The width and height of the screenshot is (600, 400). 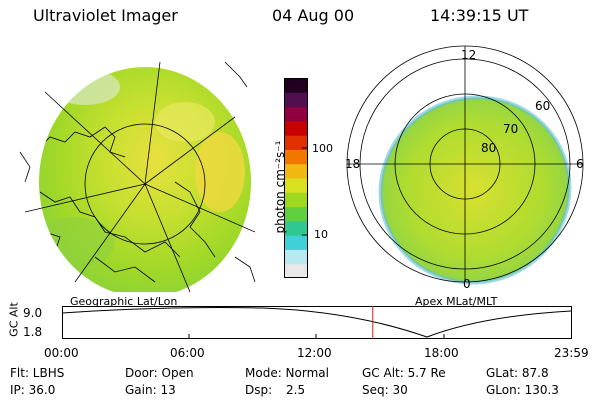 I want to click on door-info: Door: Open, so click(x=159, y=373).